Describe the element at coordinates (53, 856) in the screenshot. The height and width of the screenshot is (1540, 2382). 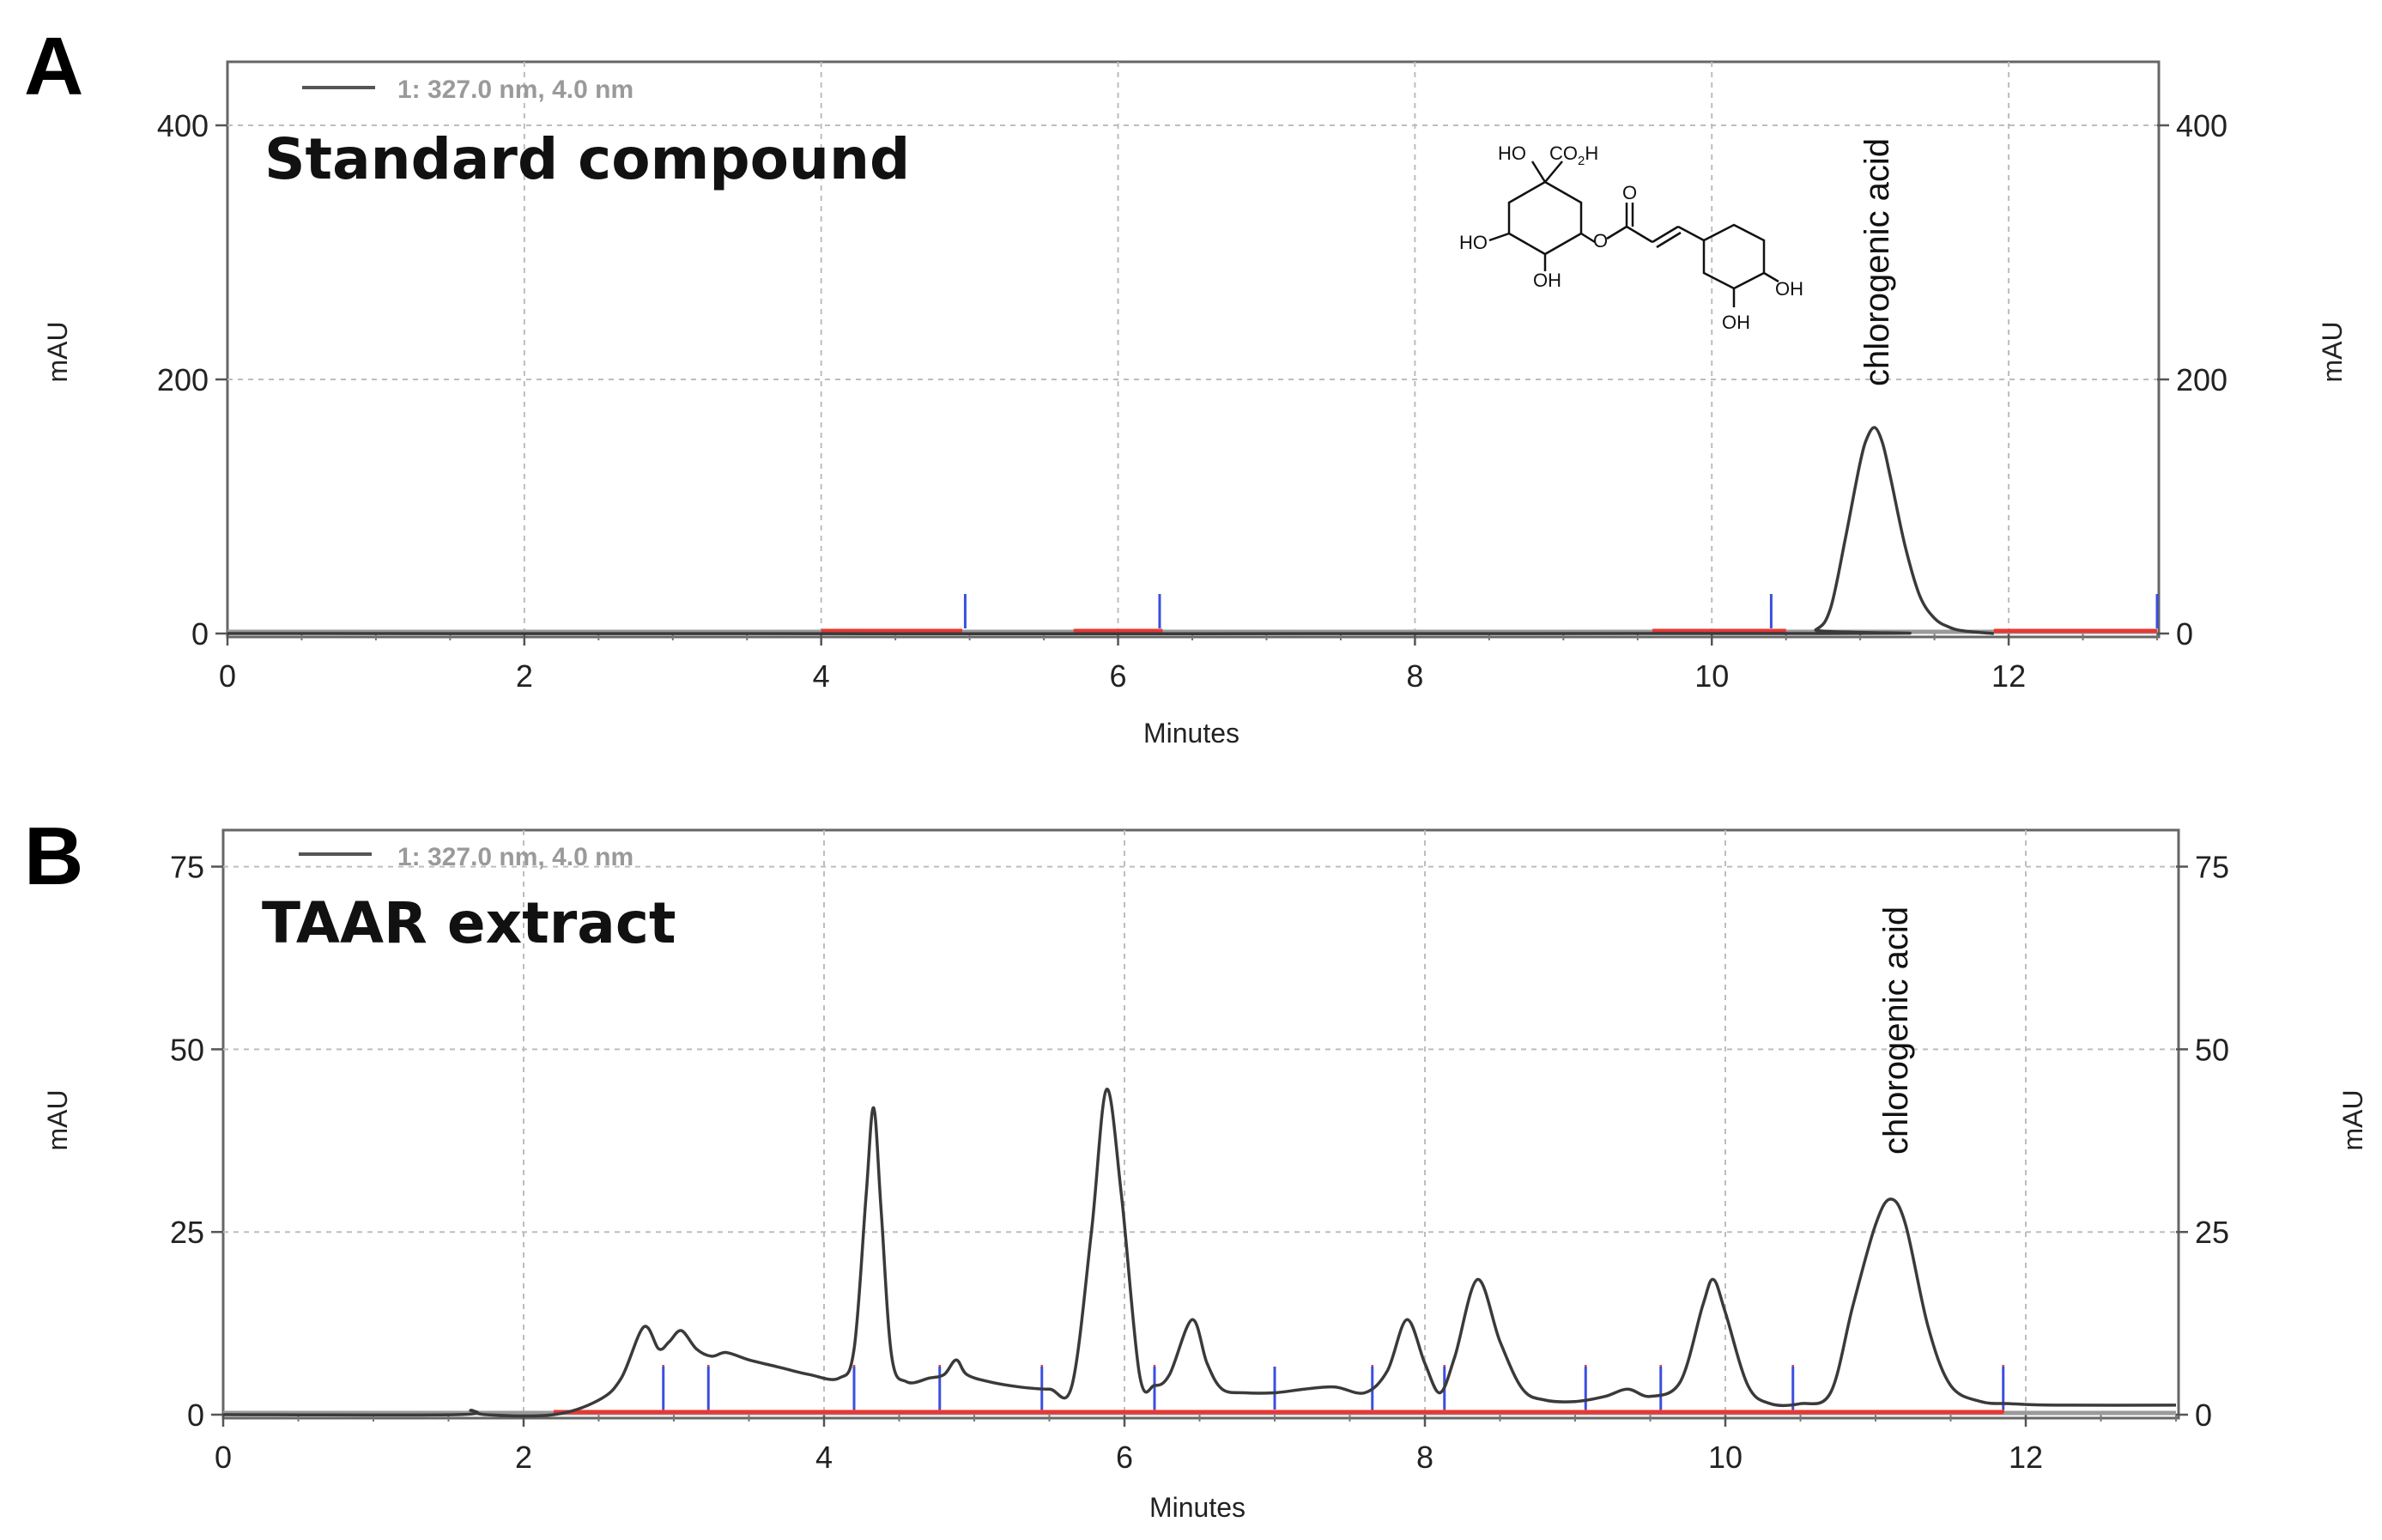
I see `panel-letter-b: B` at that location.